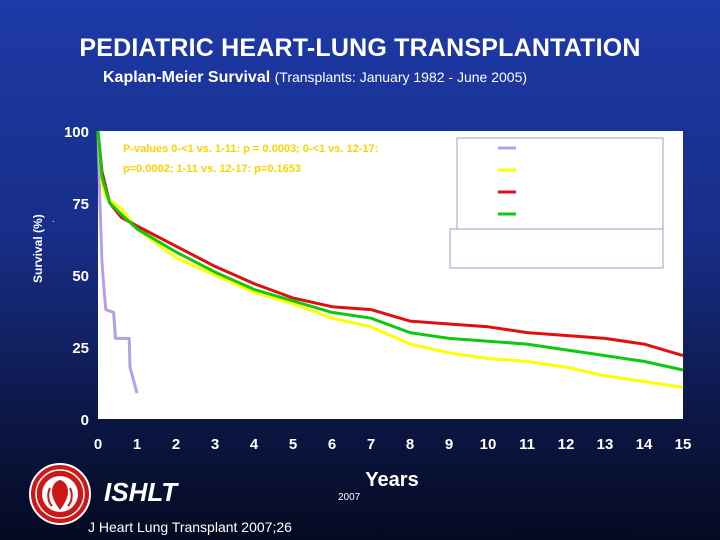 The height and width of the screenshot is (540, 720). What do you see at coordinates (588, 149) in the screenshot?
I see `legend-n-lt1: (N = 13)` at bounding box center [588, 149].